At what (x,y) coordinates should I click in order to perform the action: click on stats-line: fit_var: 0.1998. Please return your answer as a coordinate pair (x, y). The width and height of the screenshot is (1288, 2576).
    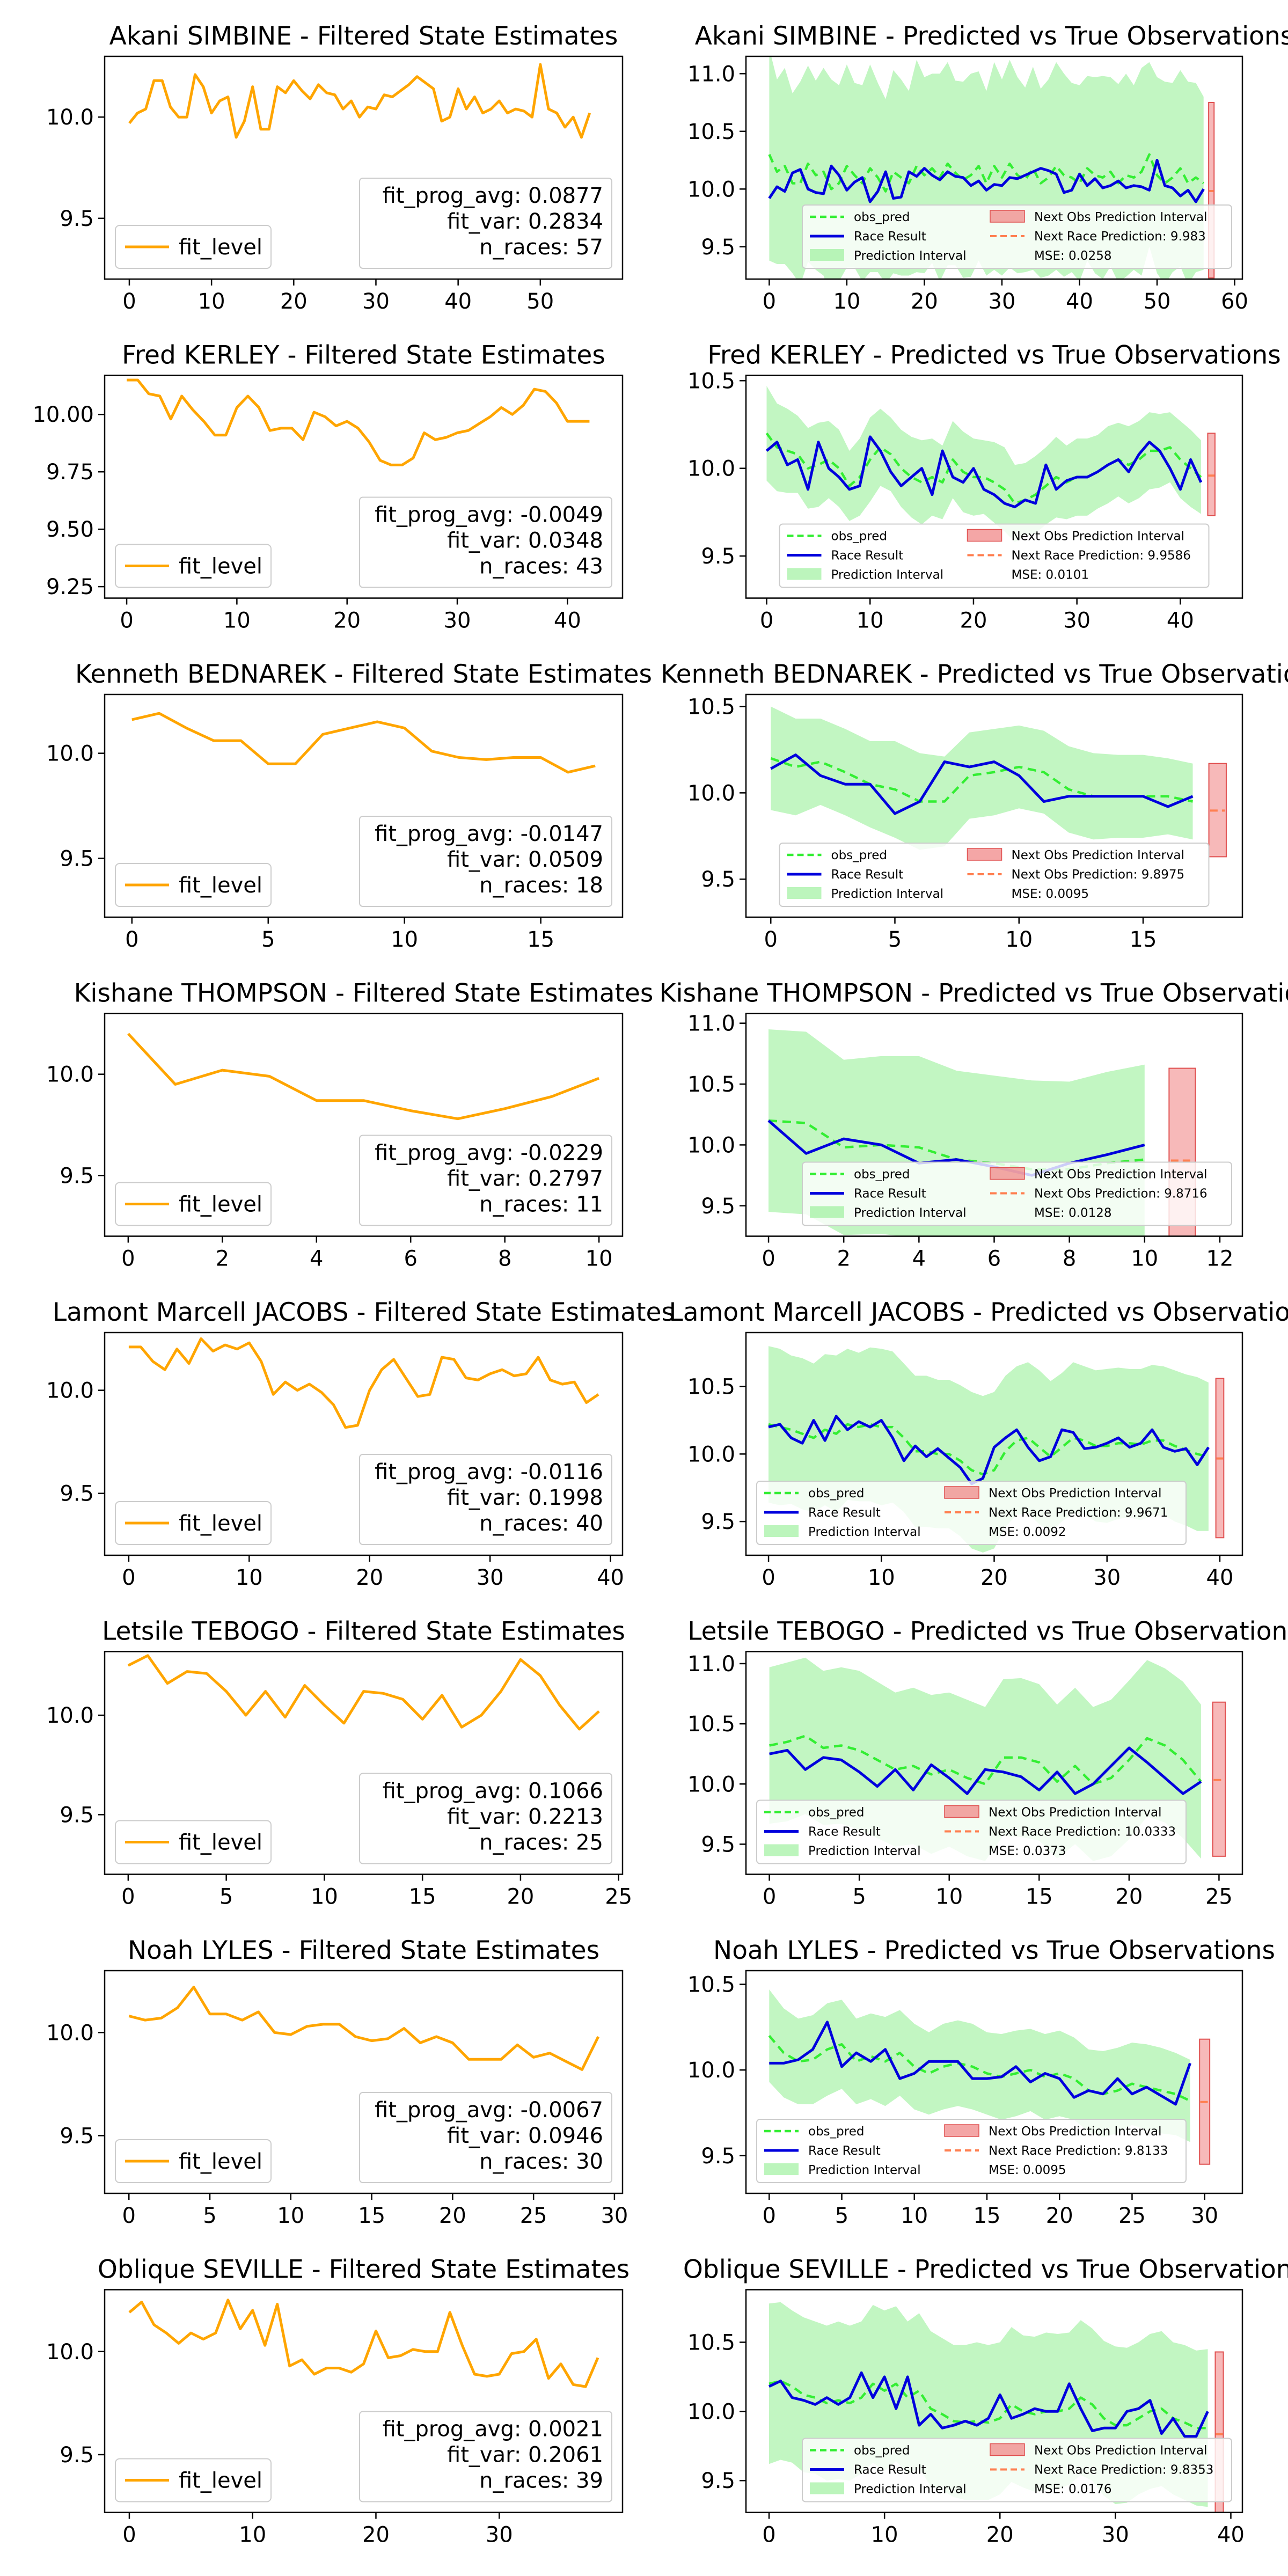
    Looking at the image, I should click on (525, 1497).